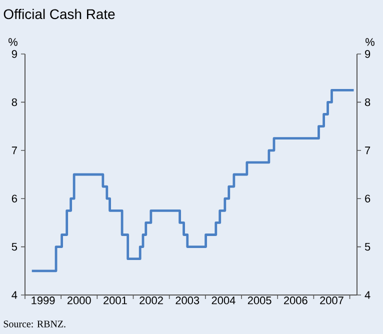 The image size is (383, 334). What do you see at coordinates (367, 54) in the screenshot?
I see `y2-tick-label: 9` at bounding box center [367, 54].